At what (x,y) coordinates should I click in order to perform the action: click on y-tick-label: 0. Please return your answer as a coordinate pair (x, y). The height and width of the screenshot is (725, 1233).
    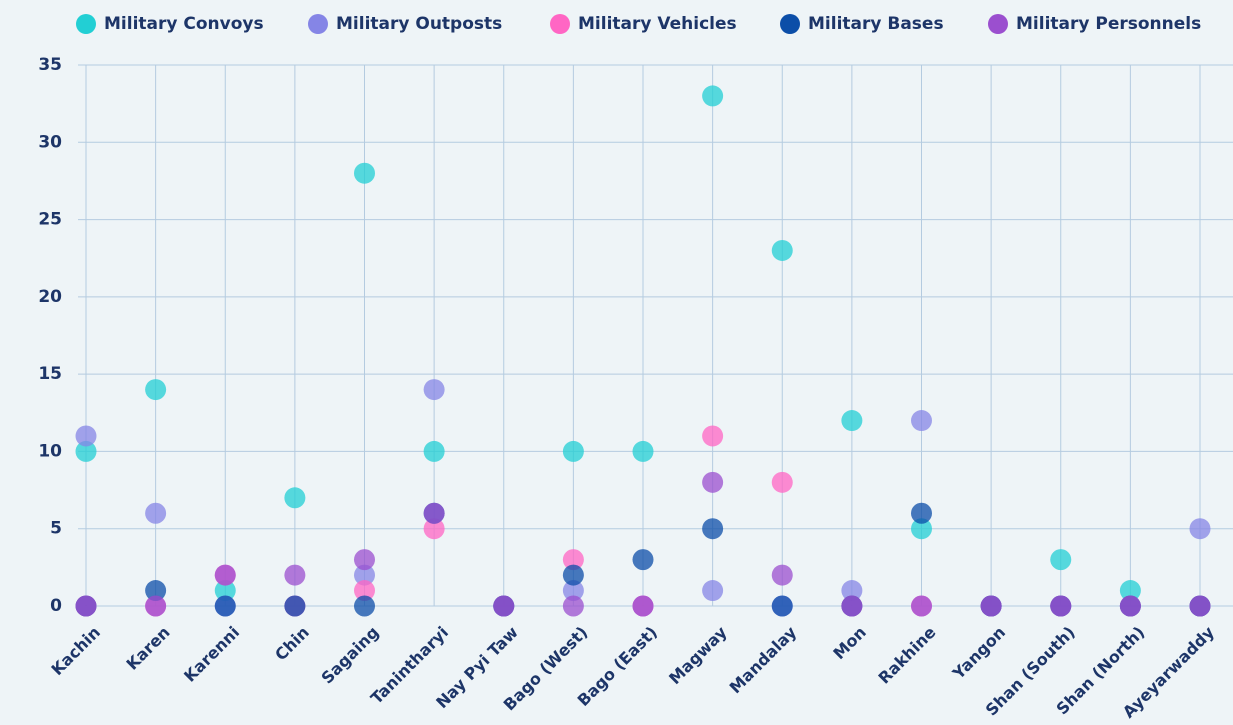
    Looking at the image, I should click on (56, 606).